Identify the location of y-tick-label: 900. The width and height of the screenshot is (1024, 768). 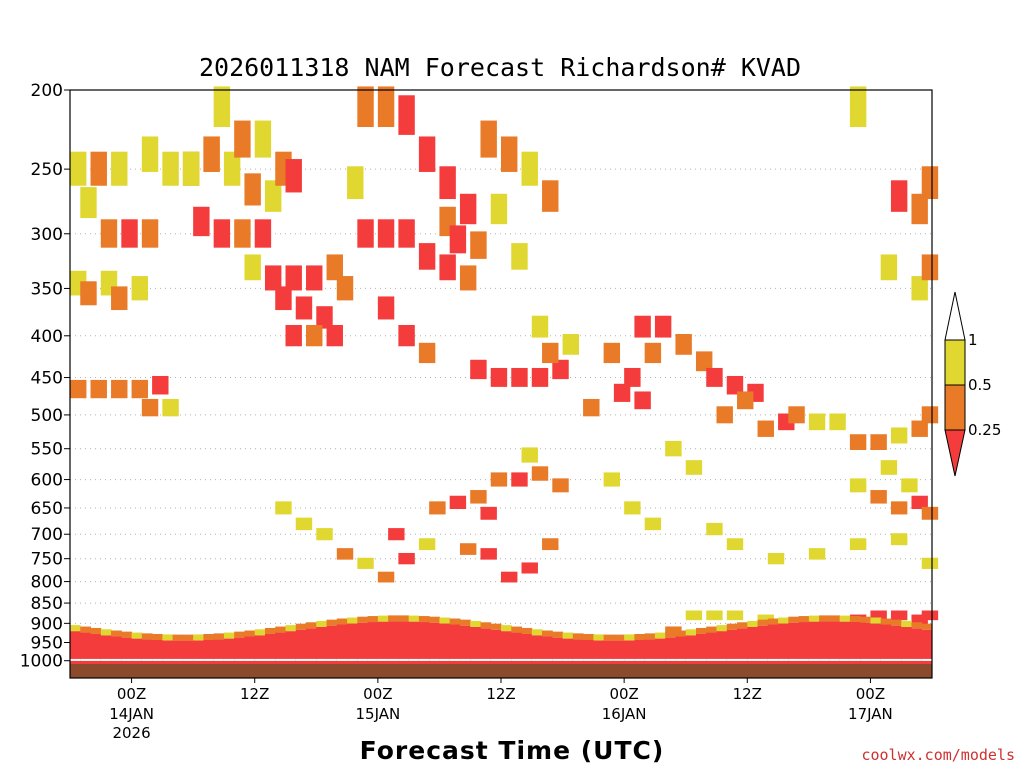
(47, 624).